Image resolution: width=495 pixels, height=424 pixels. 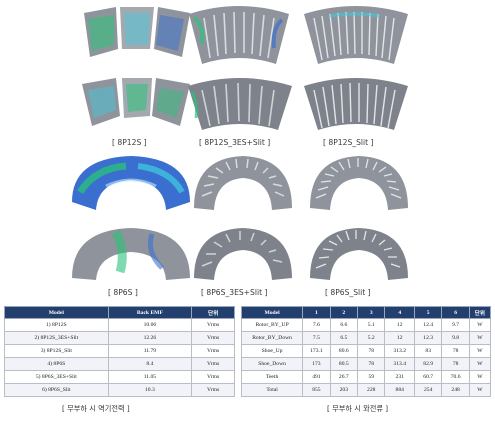 I want to click on figure-label-8p6s-slit: [ 8P6S_Slit ], so click(x=348, y=292).